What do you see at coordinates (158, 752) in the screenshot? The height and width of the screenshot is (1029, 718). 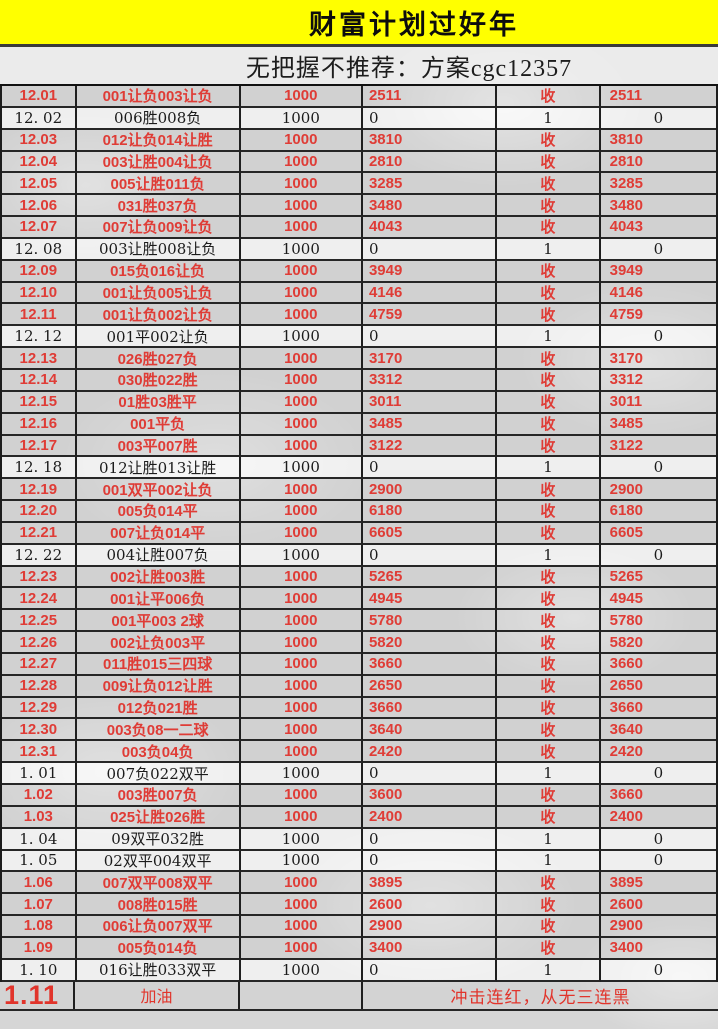 I see `plan-cell: 003负04负` at bounding box center [158, 752].